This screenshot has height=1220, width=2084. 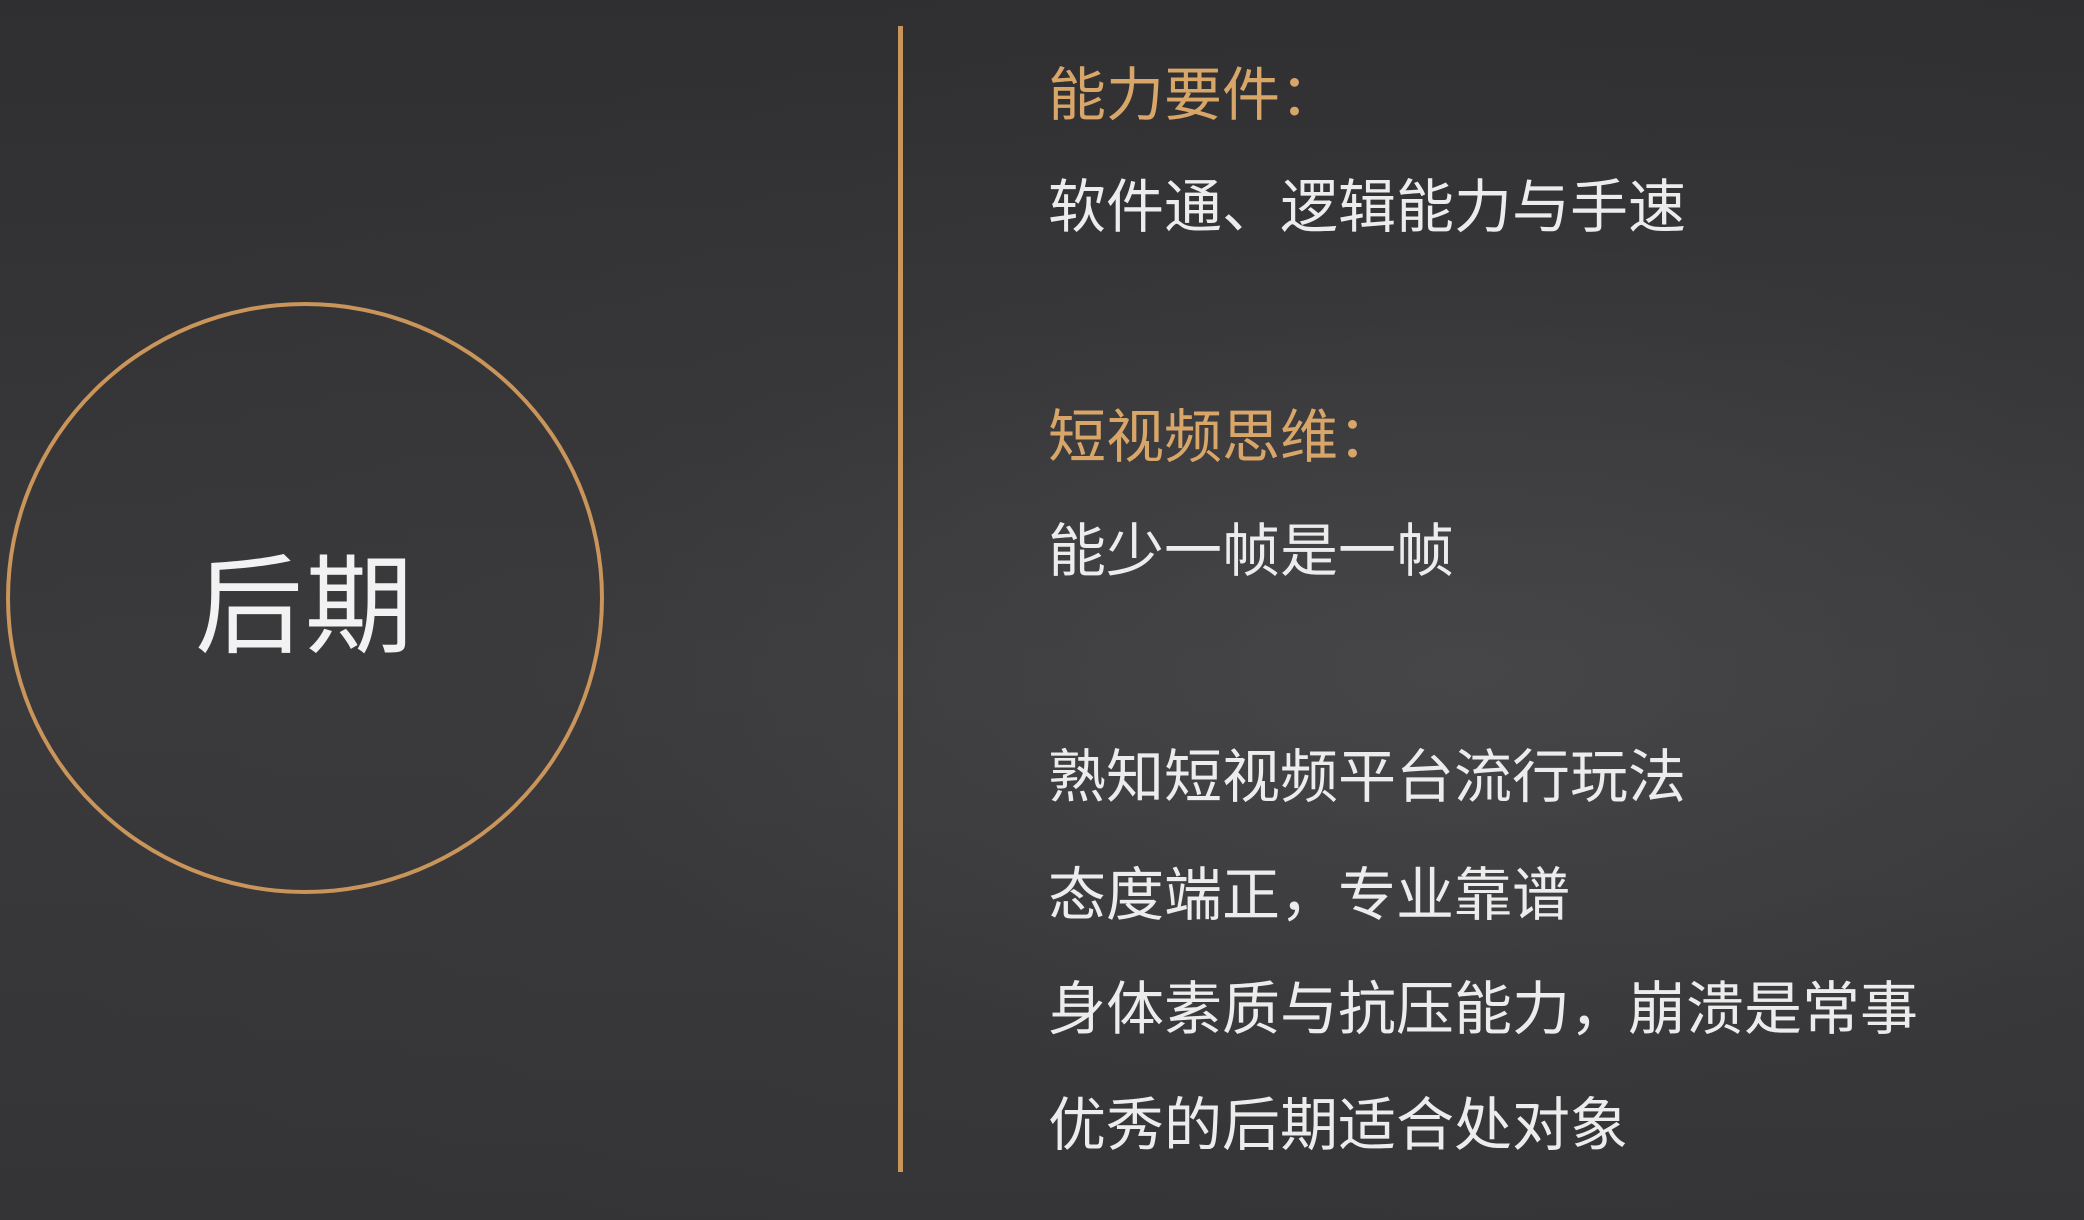 I want to click on thinking-body: 能少一帧是一帧, so click(x=1251, y=551).